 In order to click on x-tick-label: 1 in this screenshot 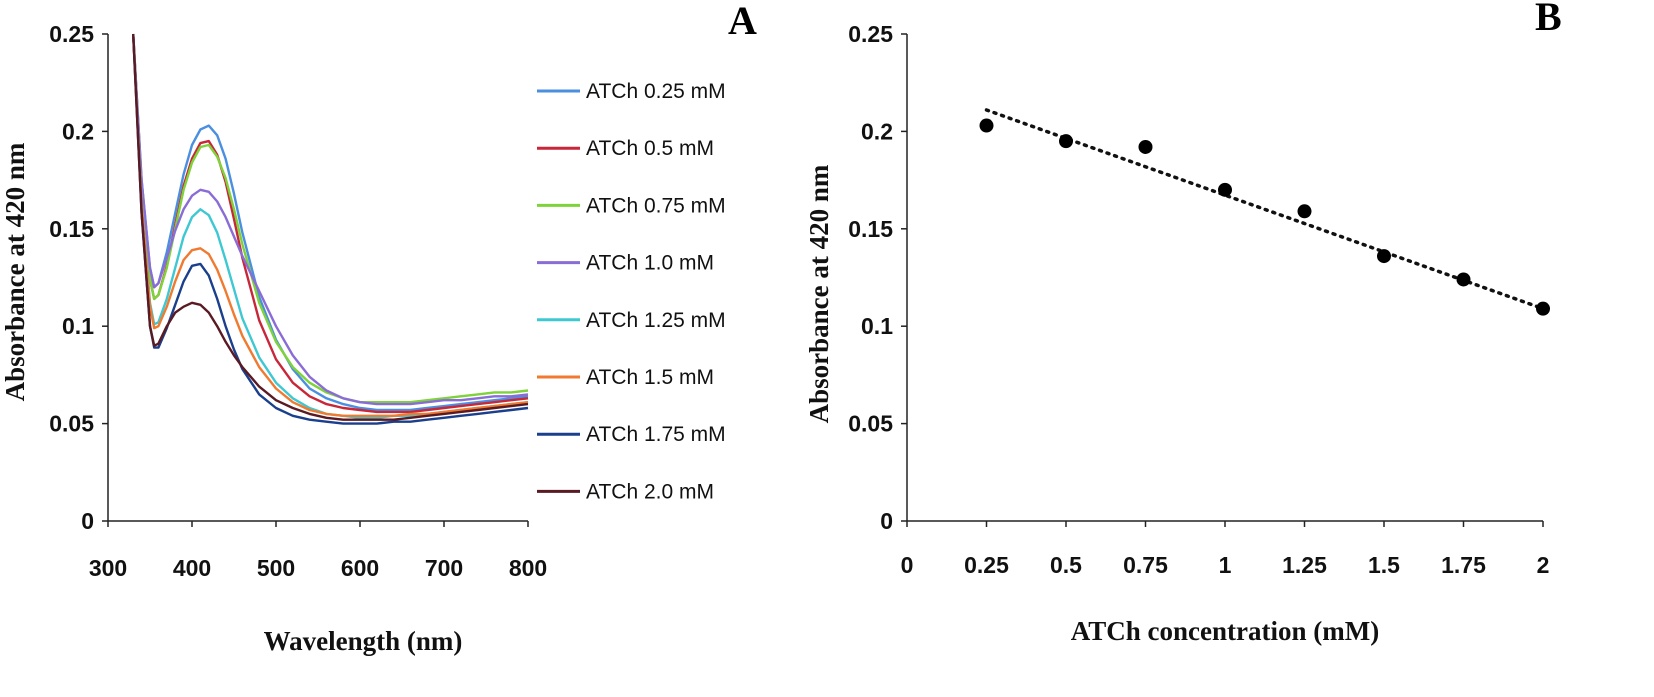, I will do `click(1225, 565)`.